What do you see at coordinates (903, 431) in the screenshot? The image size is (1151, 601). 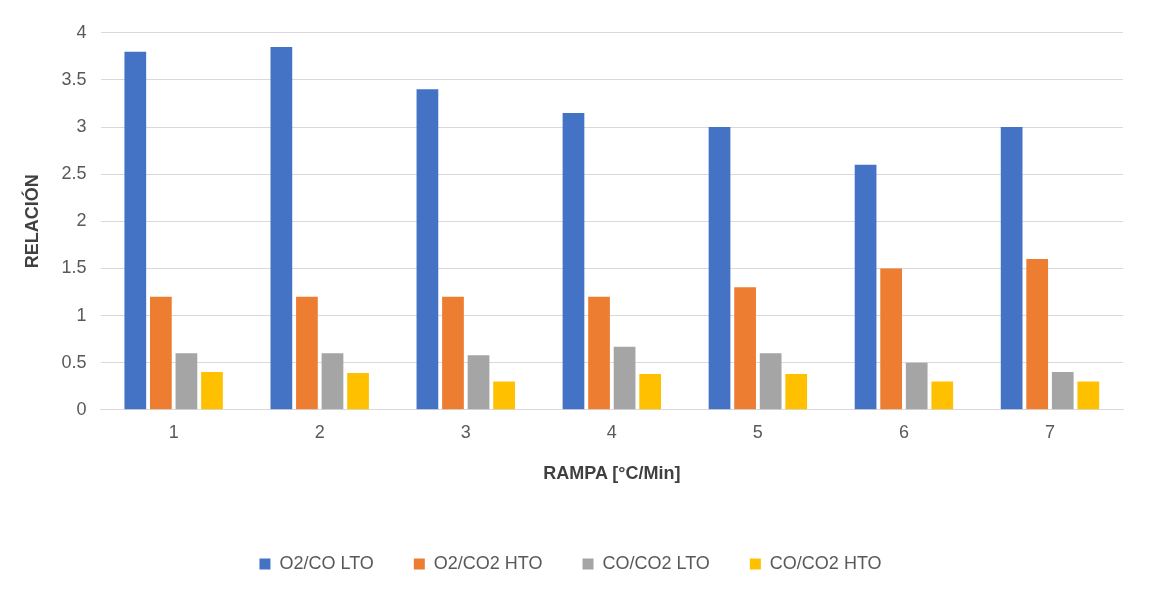 I see `x-tick-label: 6` at bounding box center [903, 431].